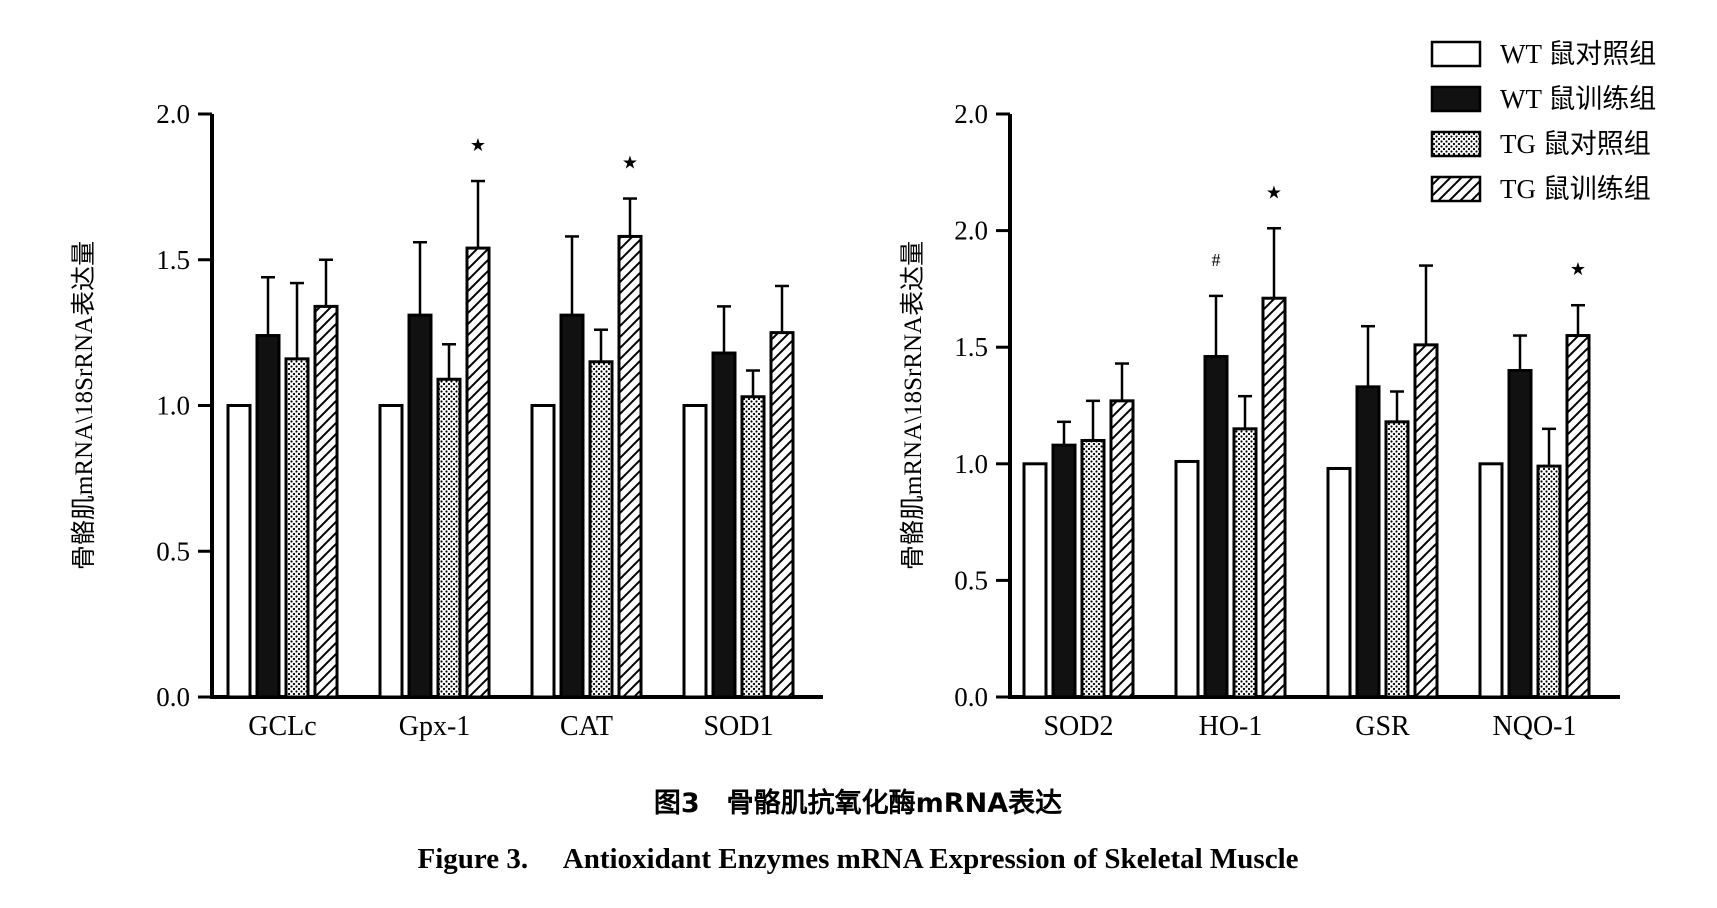 The image size is (1717, 908). I want to click on x-category-label: GCLc, so click(282, 726).